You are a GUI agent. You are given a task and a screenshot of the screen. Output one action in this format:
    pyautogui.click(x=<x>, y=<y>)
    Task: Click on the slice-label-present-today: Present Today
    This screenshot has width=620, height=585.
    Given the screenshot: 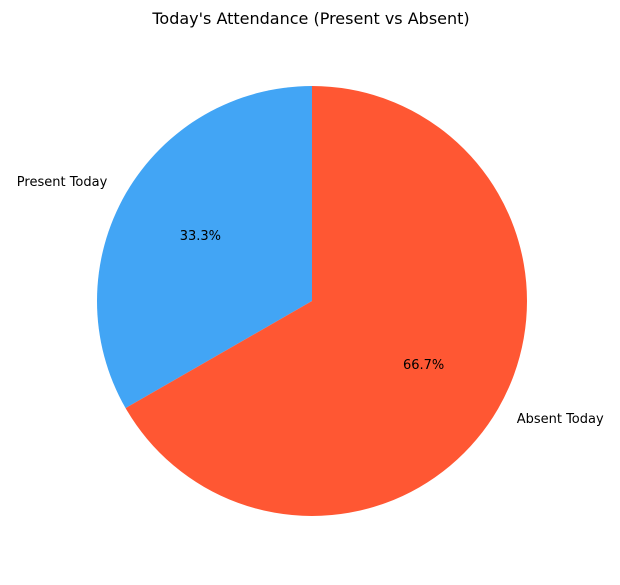 What is the action you would take?
    pyautogui.click(x=62, y=182)
    